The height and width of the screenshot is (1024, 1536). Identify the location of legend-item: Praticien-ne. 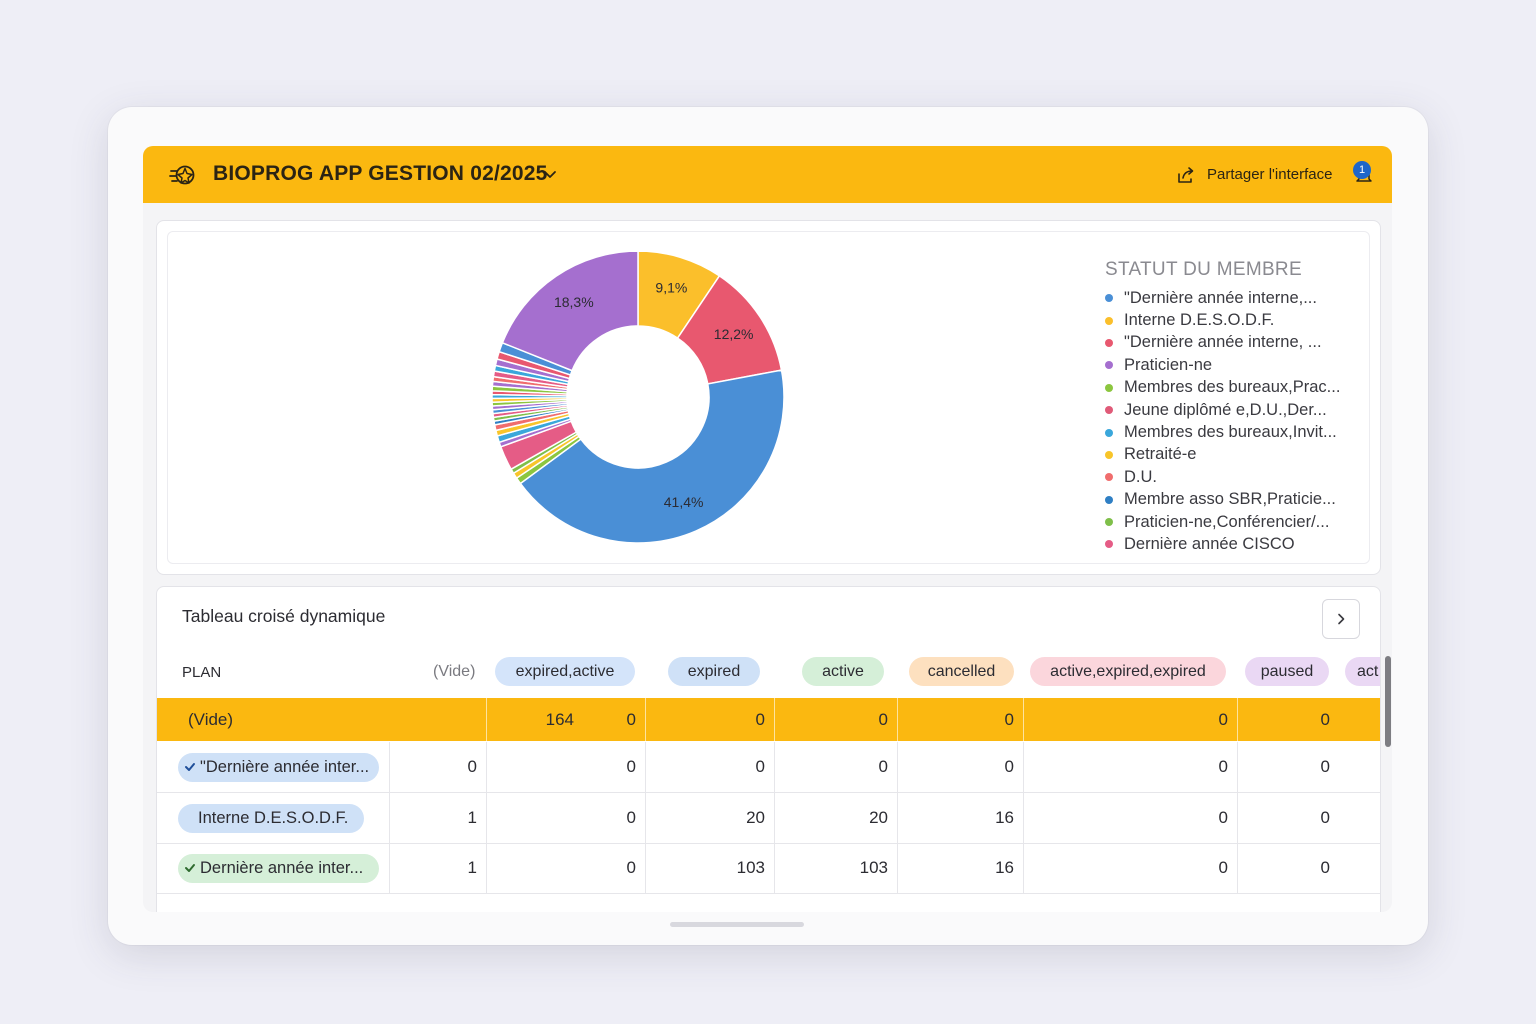
(1240, 365).